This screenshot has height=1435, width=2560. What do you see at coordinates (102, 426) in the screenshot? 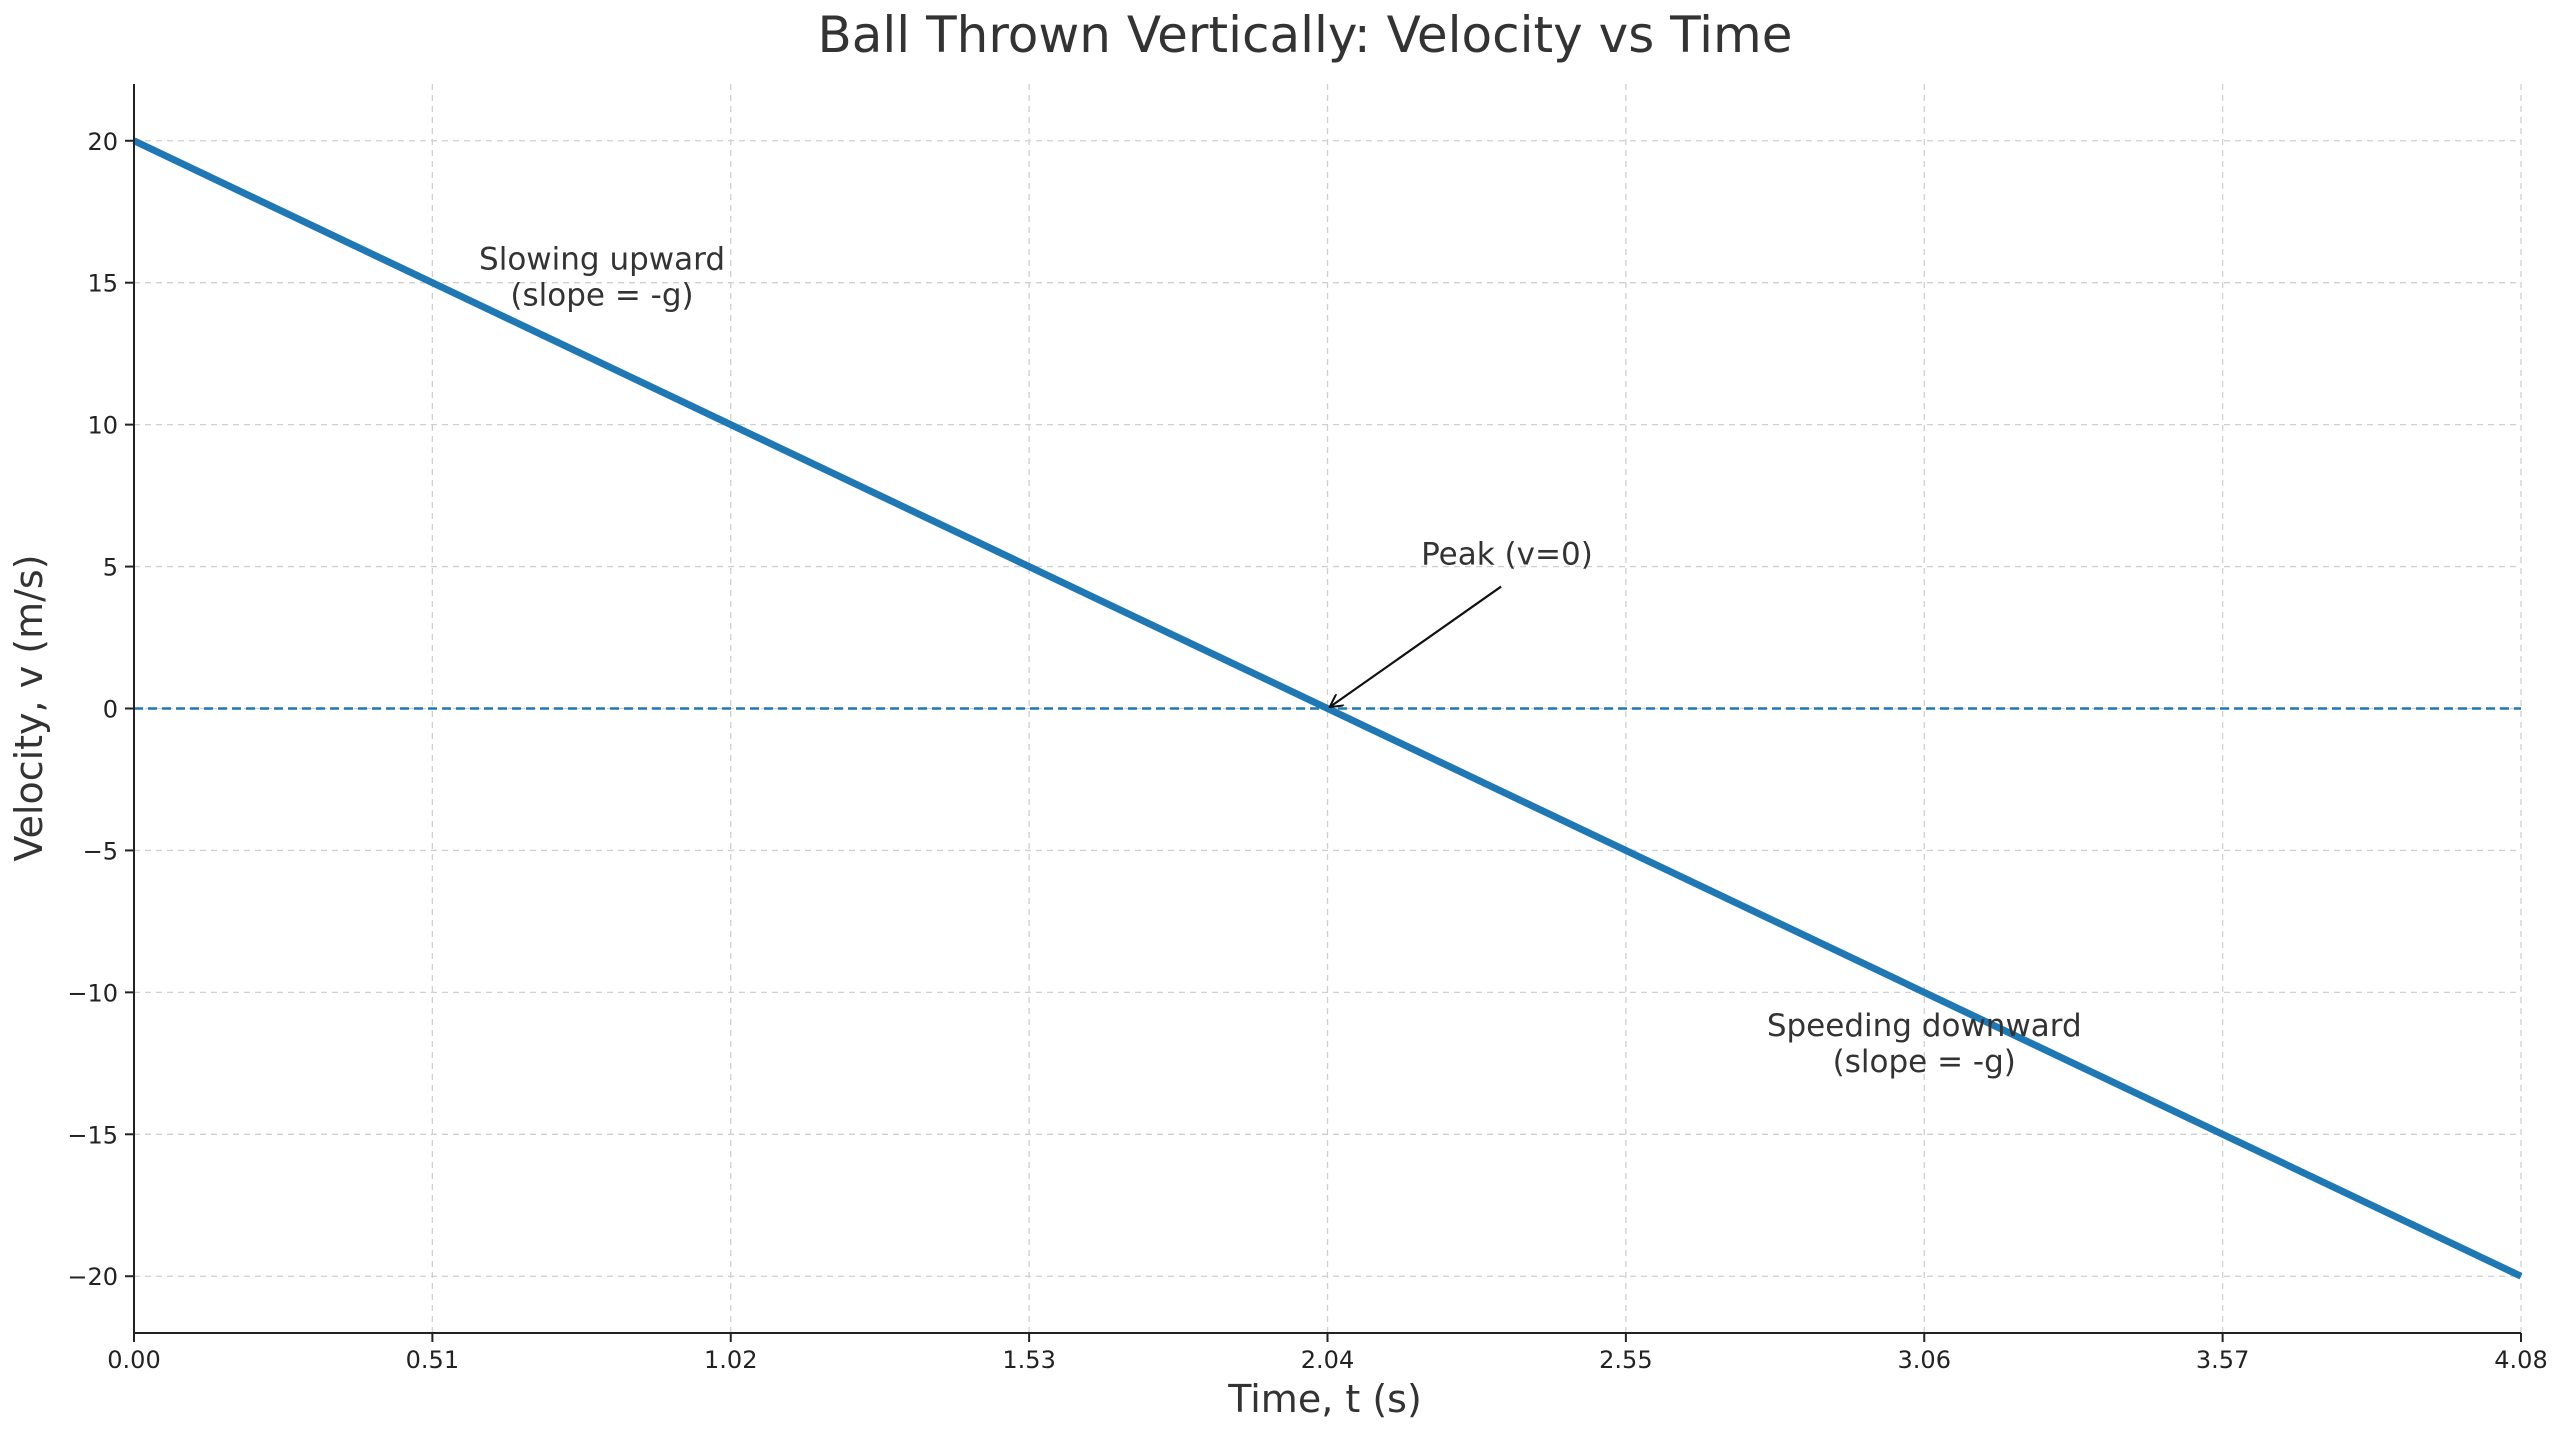
I see `y-tick-label: 10` at bounding box center [102, 426].